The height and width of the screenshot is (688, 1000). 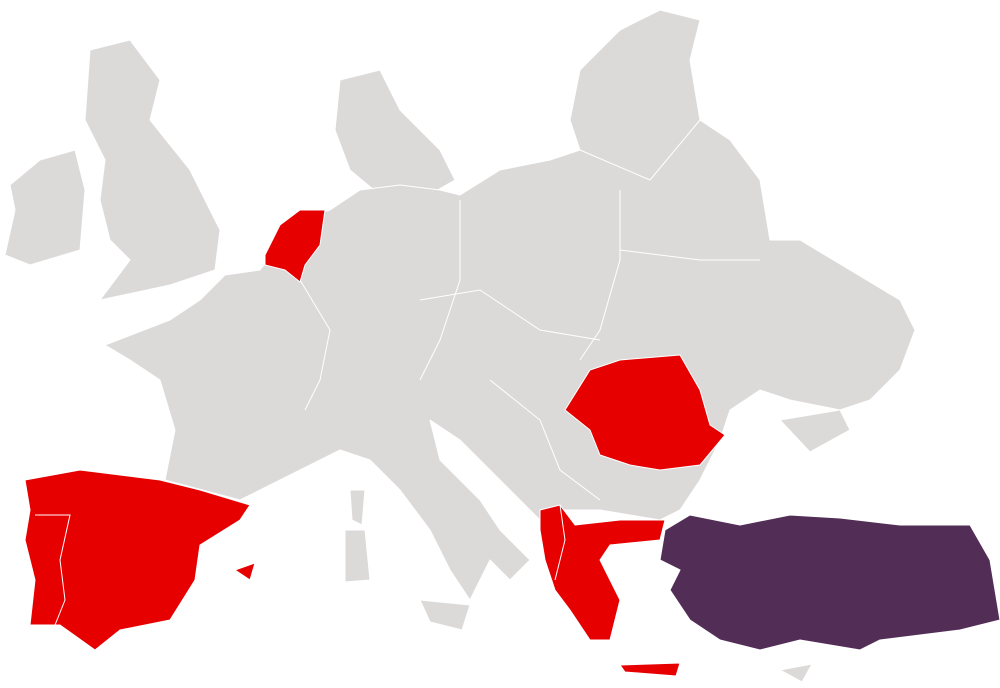 What do you see at coordinates (152, 170) in the screenshot?
I see `region-great-britain` at bounding box center [152, 170].